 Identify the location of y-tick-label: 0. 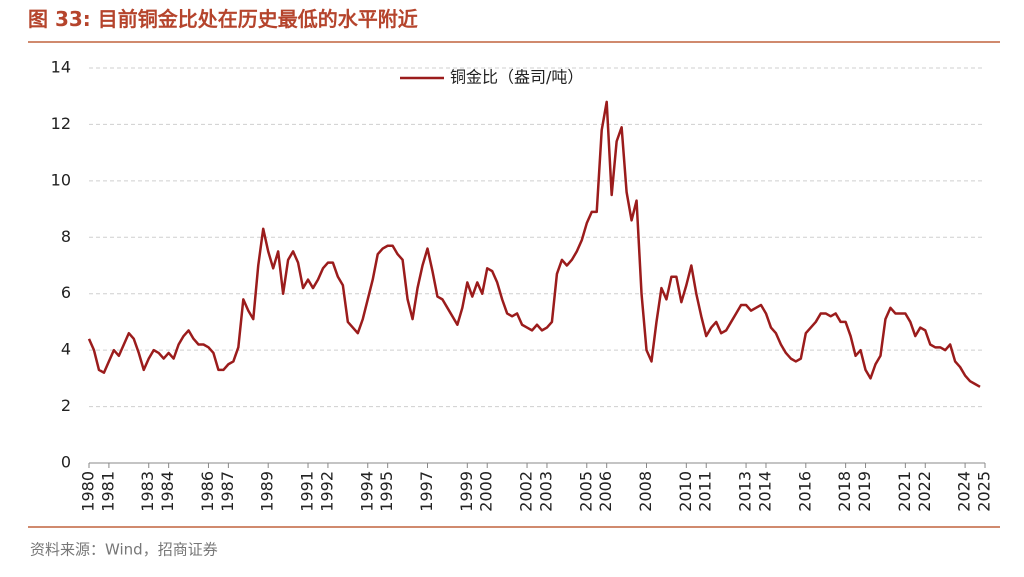
(66, 462).